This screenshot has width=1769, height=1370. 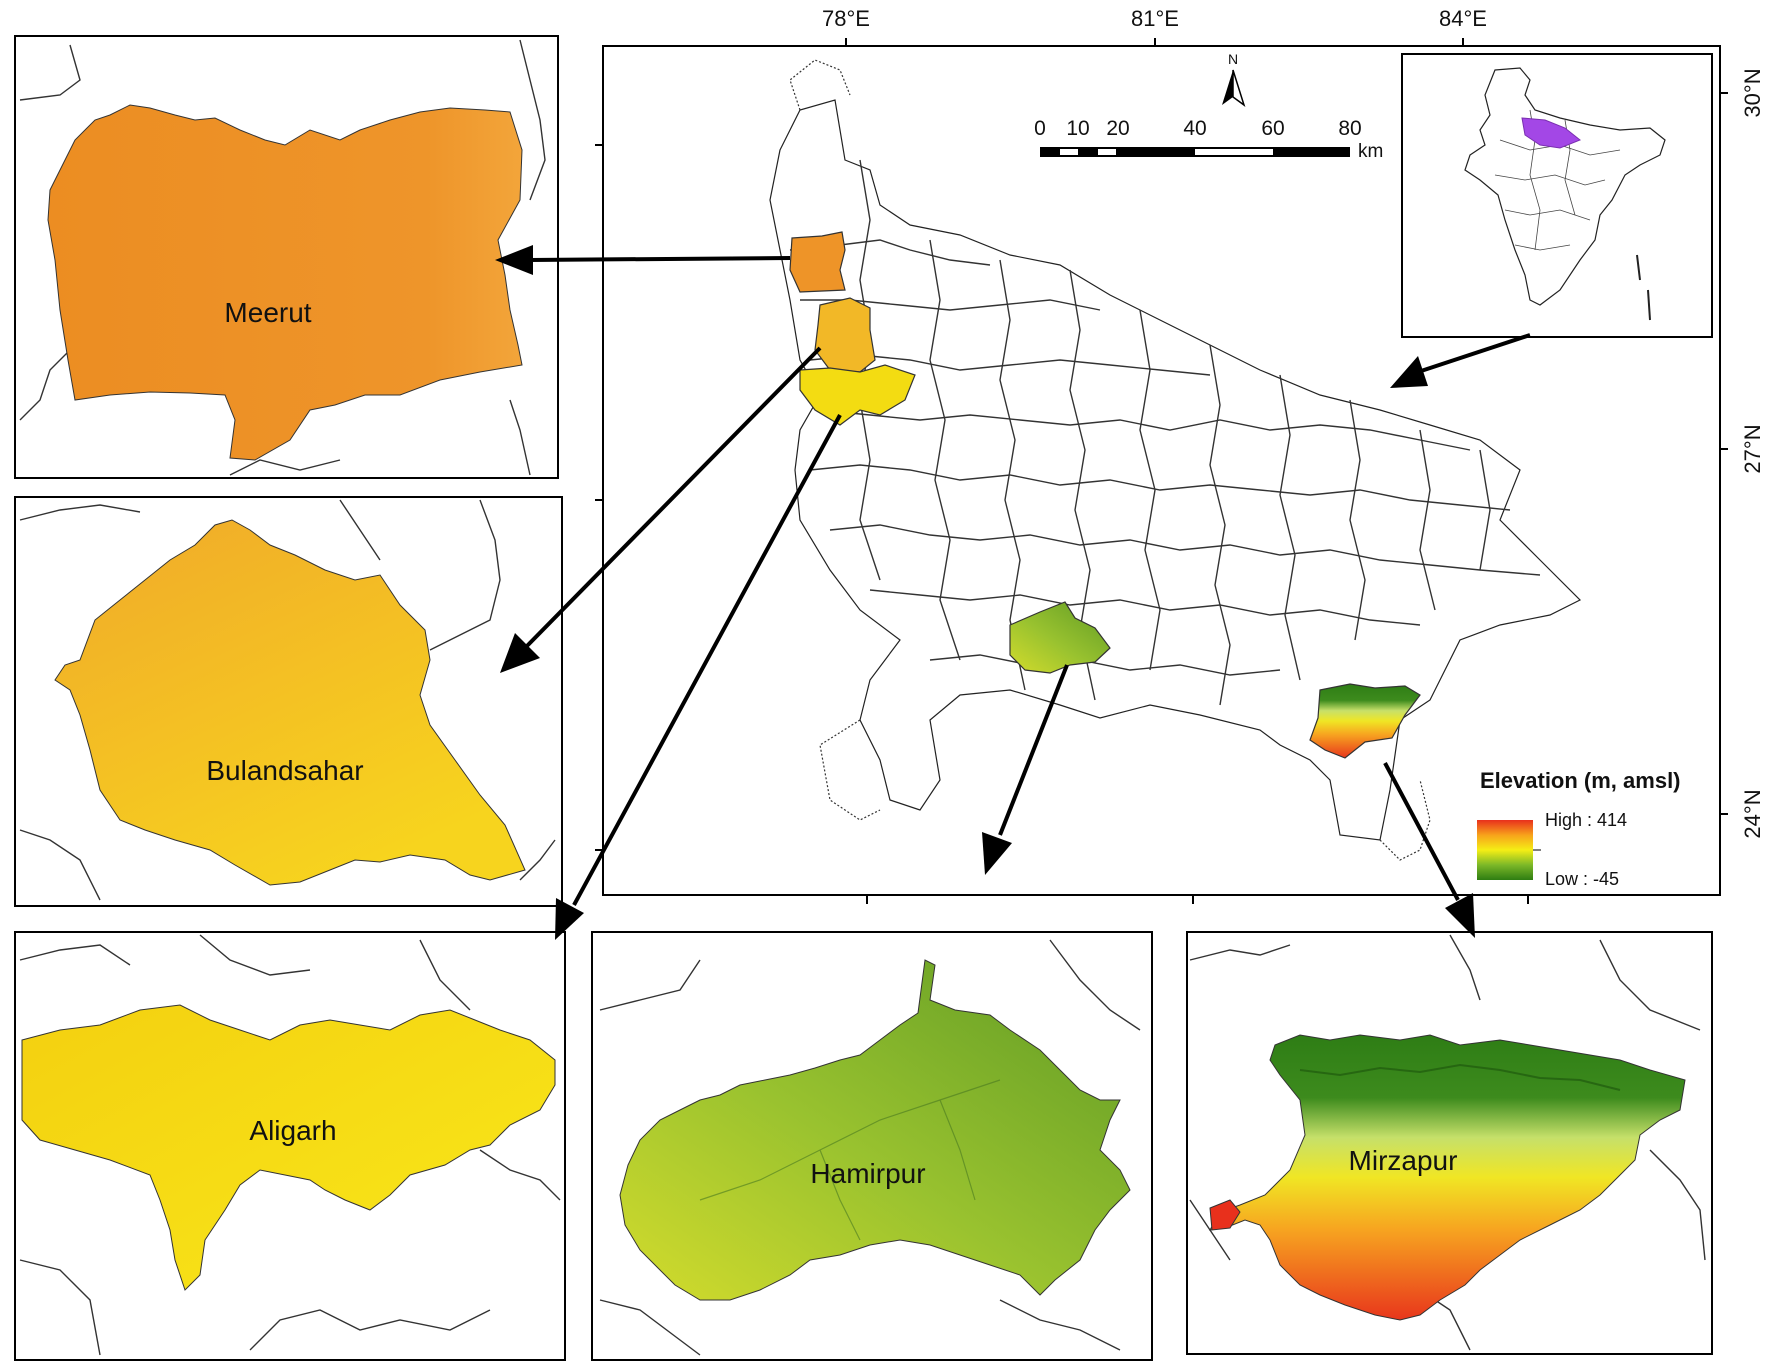 What do you see at coordinates (660, 259) in the screenshot?
I see `arrow-to-meerut` at bounding box center [660, 259].